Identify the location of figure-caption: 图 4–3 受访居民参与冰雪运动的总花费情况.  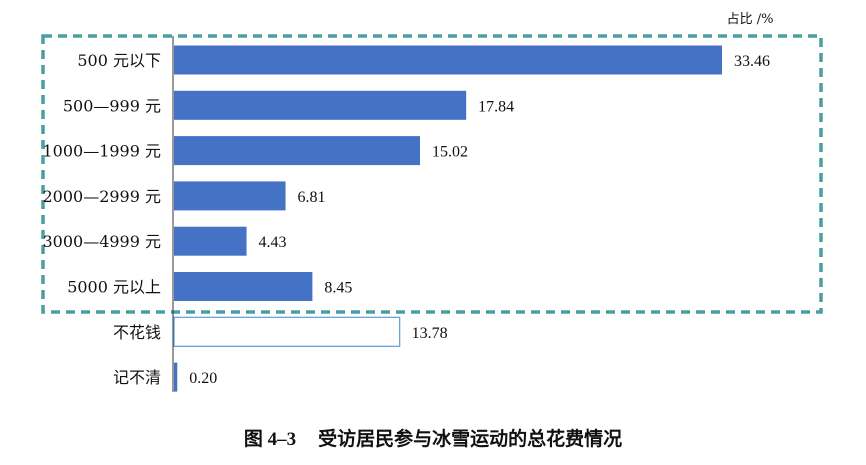
(433, 437).